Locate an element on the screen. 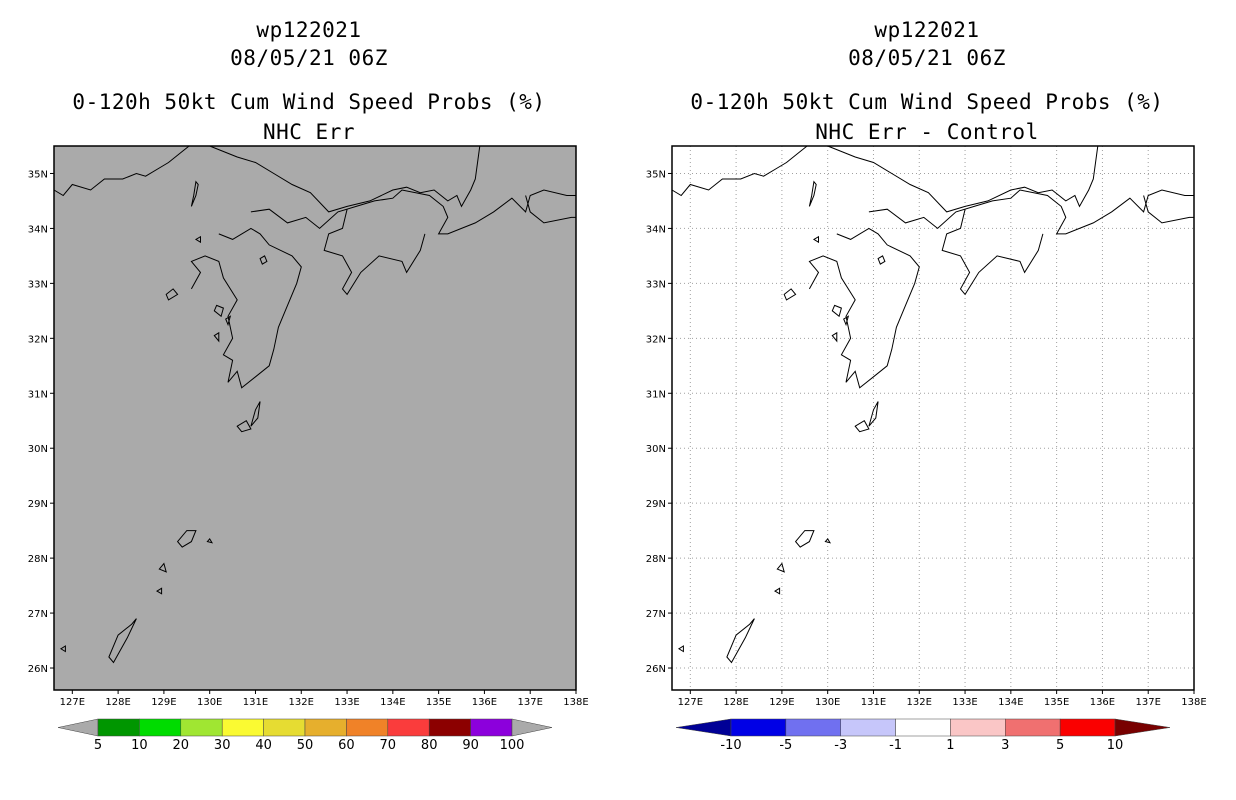 This screenshot has height=800, width=1236. lat-label: 28N is located at coordinates (38, 559).